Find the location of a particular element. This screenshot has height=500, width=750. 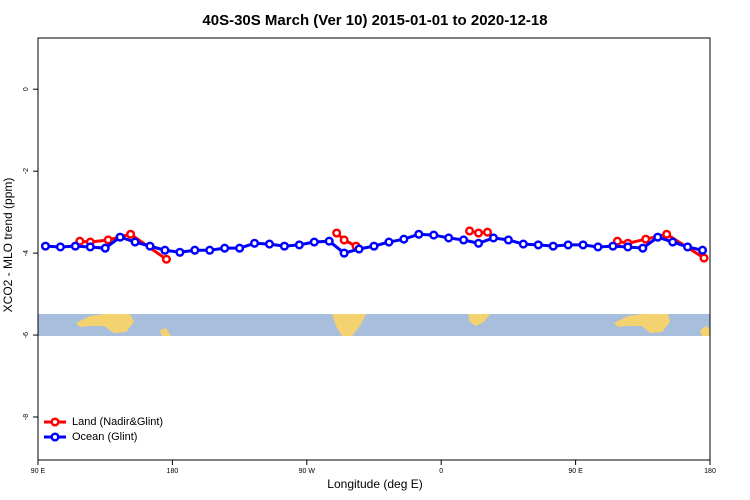

x-axis-label: Longitude (deg E) is located at coordinates (374, 484).